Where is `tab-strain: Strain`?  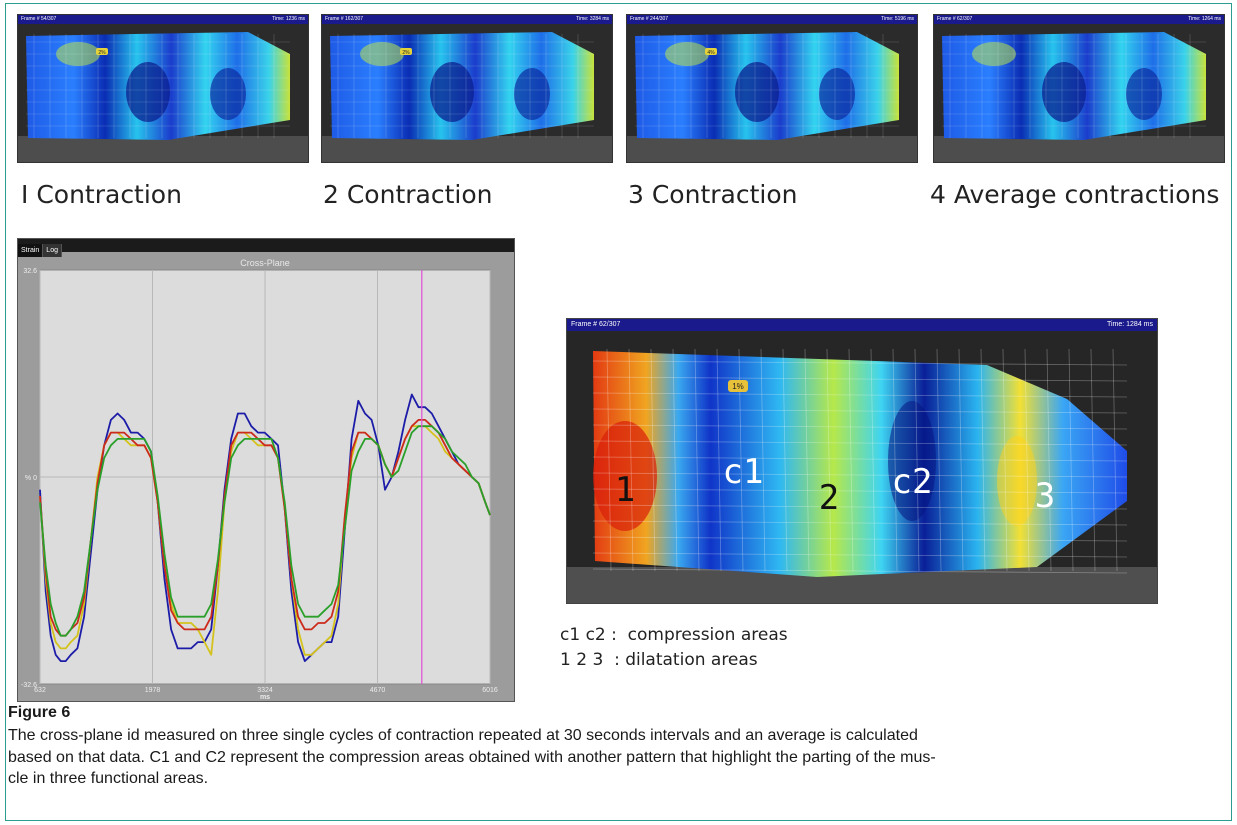
tab-strain: Strain is located at coordinates (31, 250).